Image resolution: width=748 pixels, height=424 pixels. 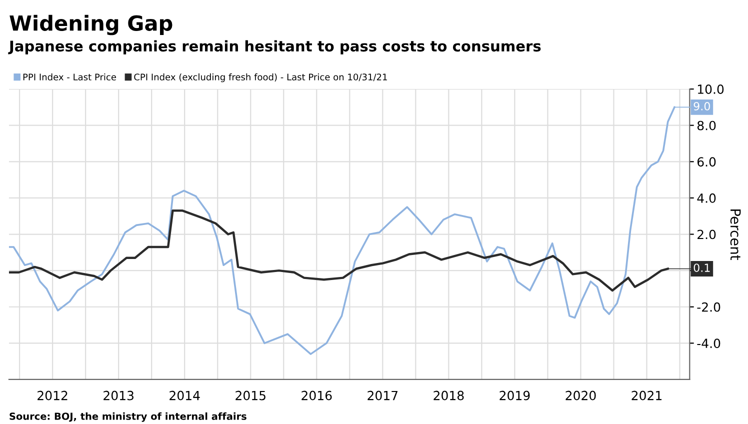 What do you see at coordinates (707, 235) in the screenshot?
I see `y-tick-label: 2.0` at bounding box center [707, 235].